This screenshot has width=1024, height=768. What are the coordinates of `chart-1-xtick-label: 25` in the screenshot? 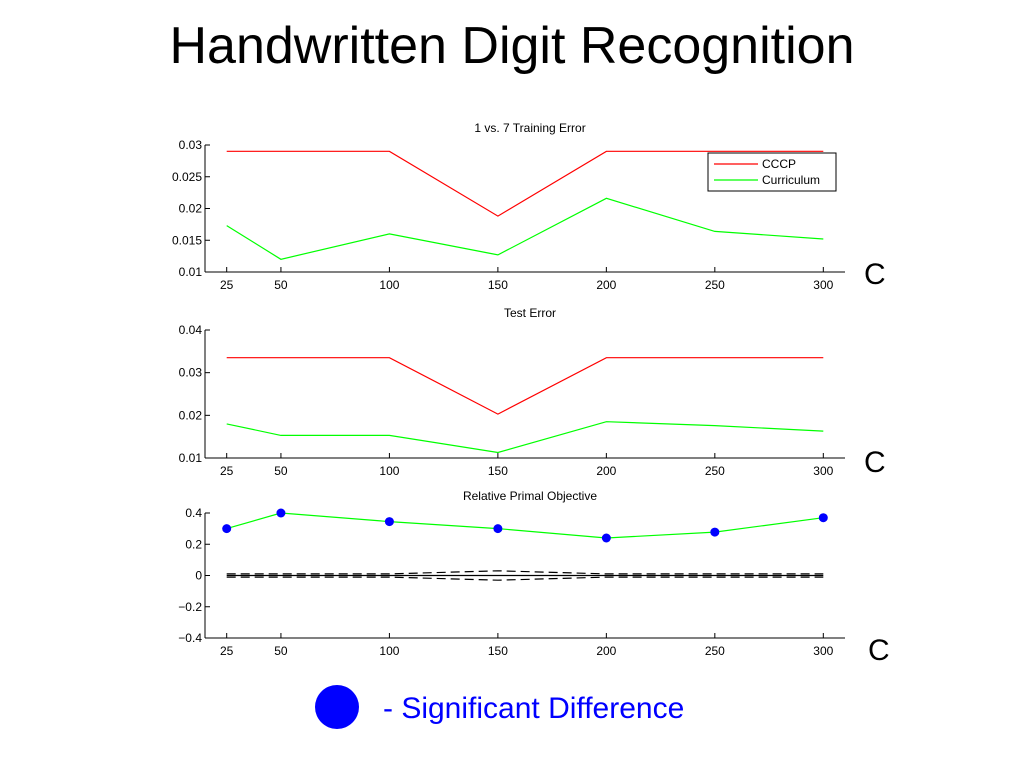 It's located at (227, 285).